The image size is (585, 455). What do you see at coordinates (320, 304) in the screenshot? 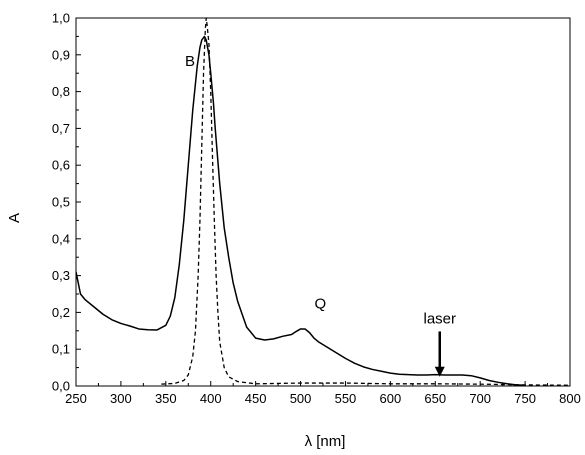
I see `annotation-label: Q` at bounding box center [320, 304].